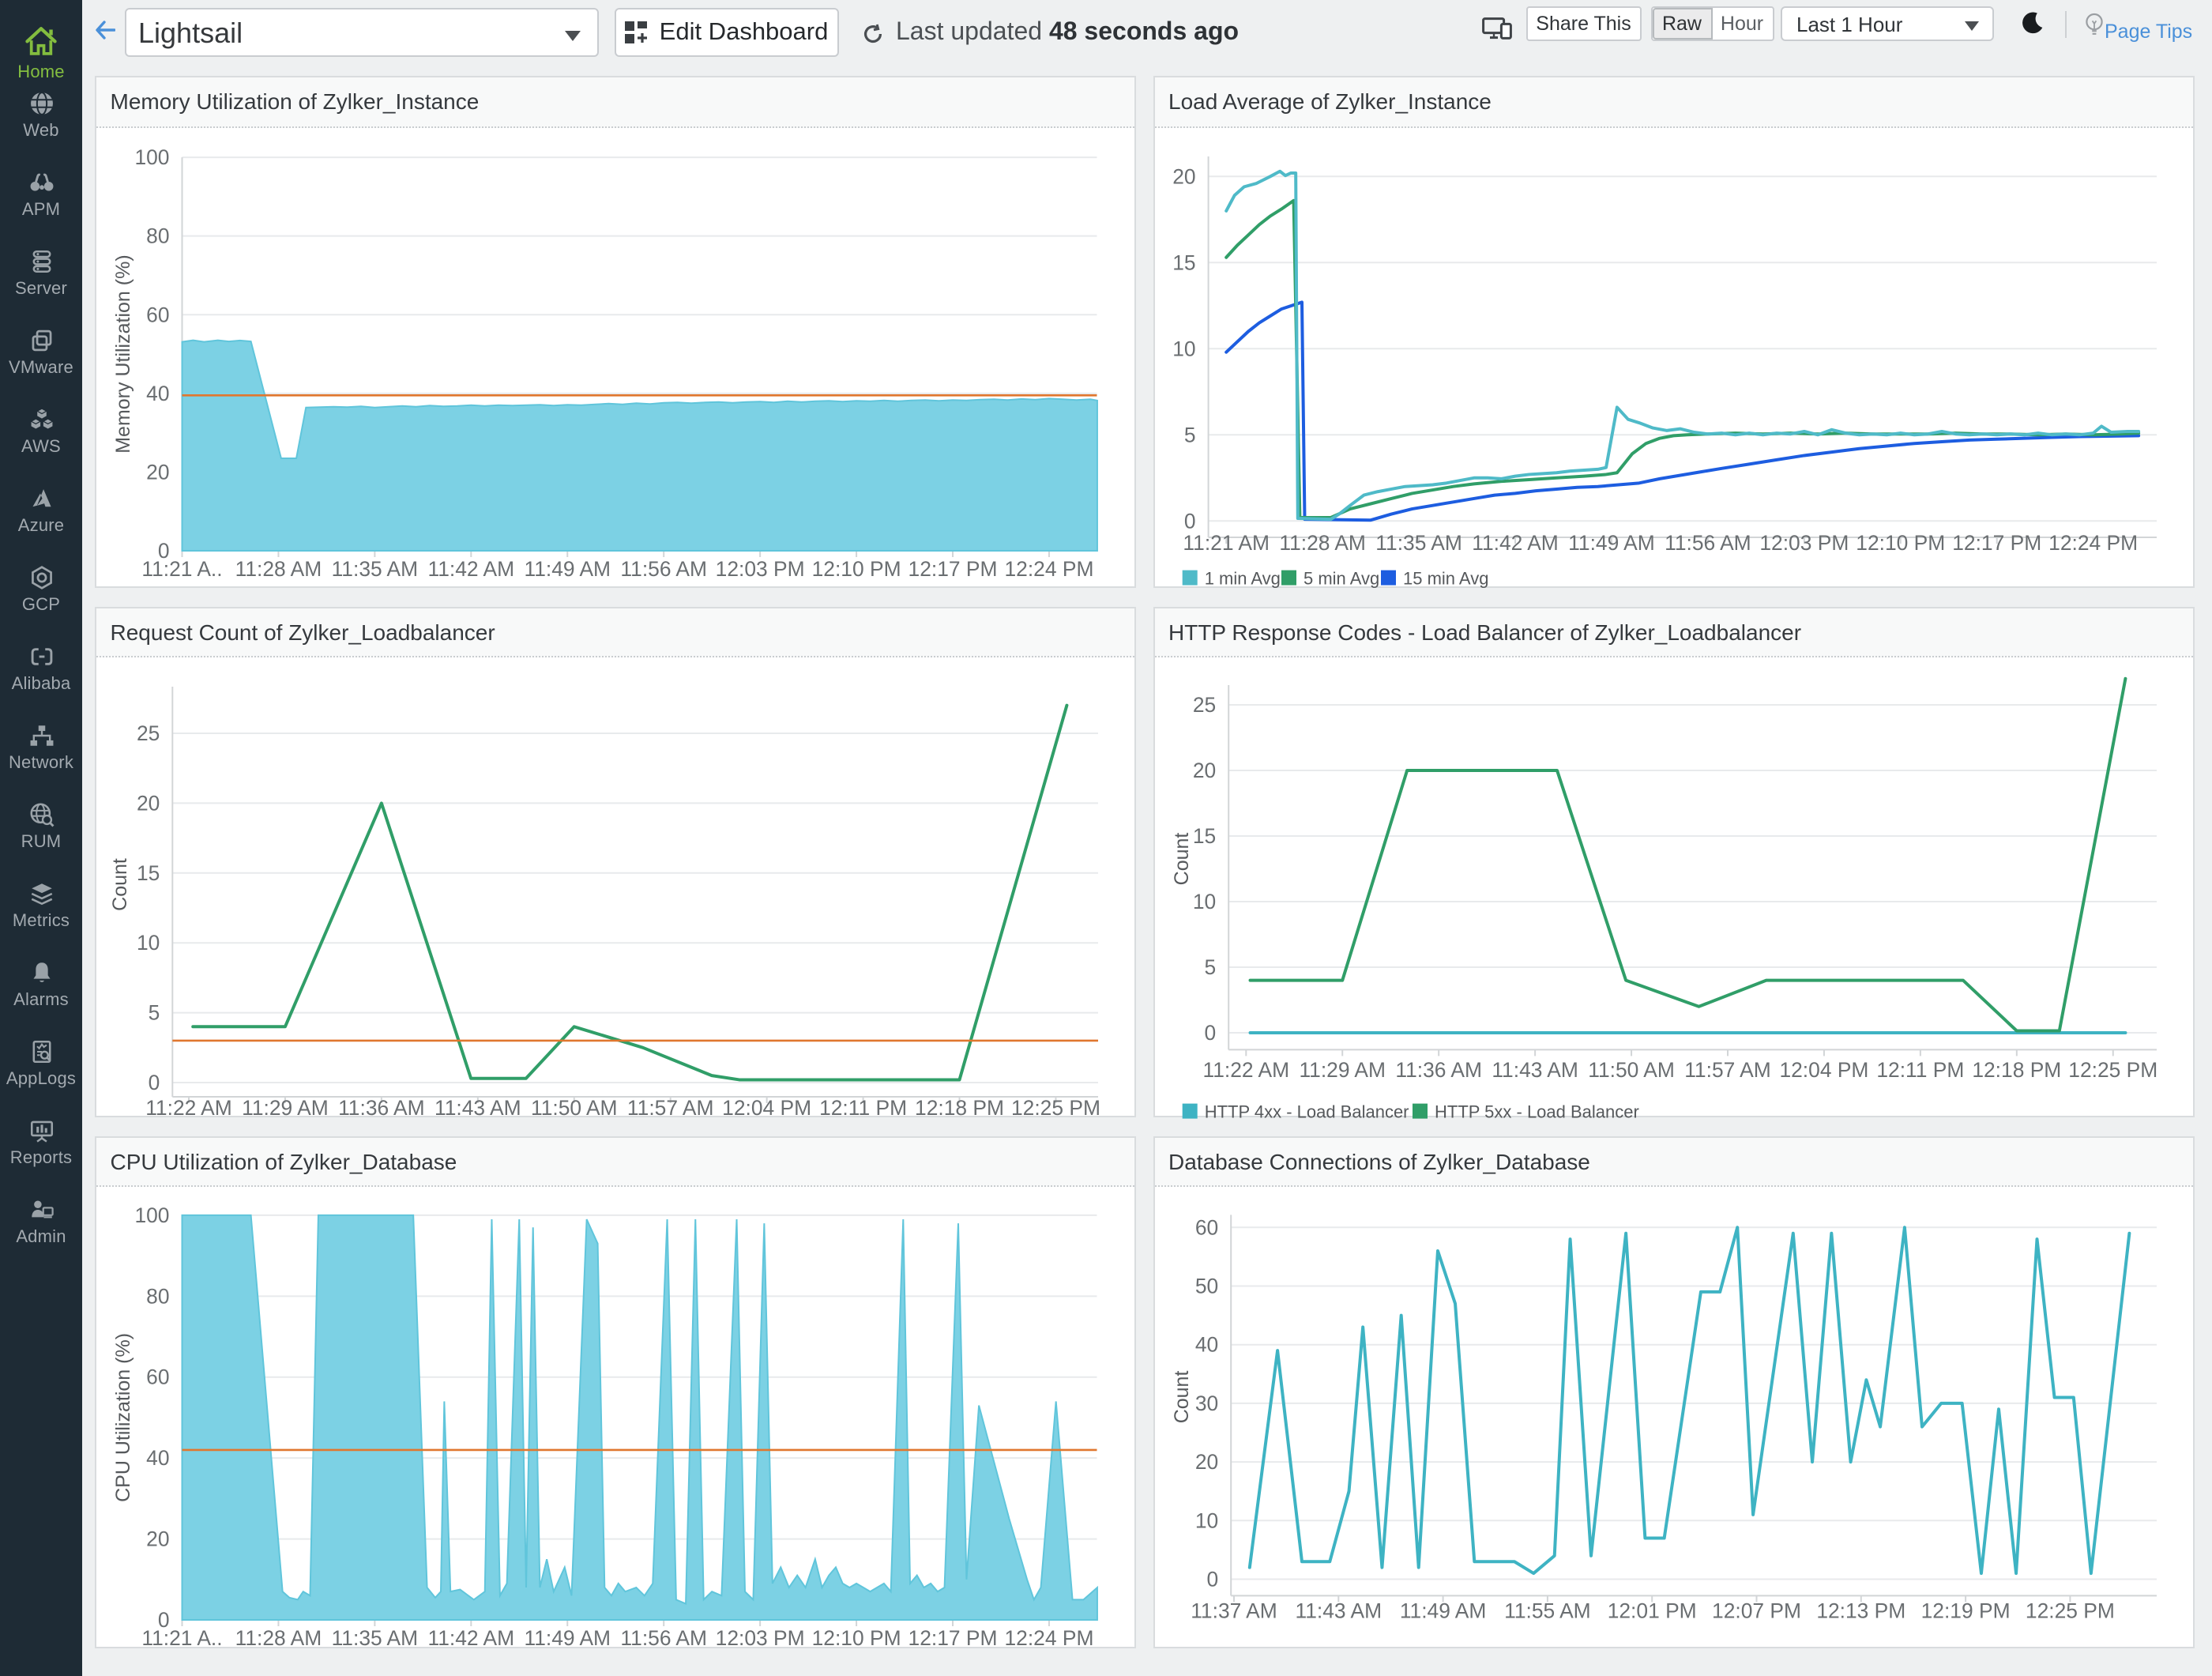 This screenshot has width=2212, height=1676. Describe the element at coordinates (383, 1106) in the screenshot. I see `svg-text: 11:36 AM` at that location.